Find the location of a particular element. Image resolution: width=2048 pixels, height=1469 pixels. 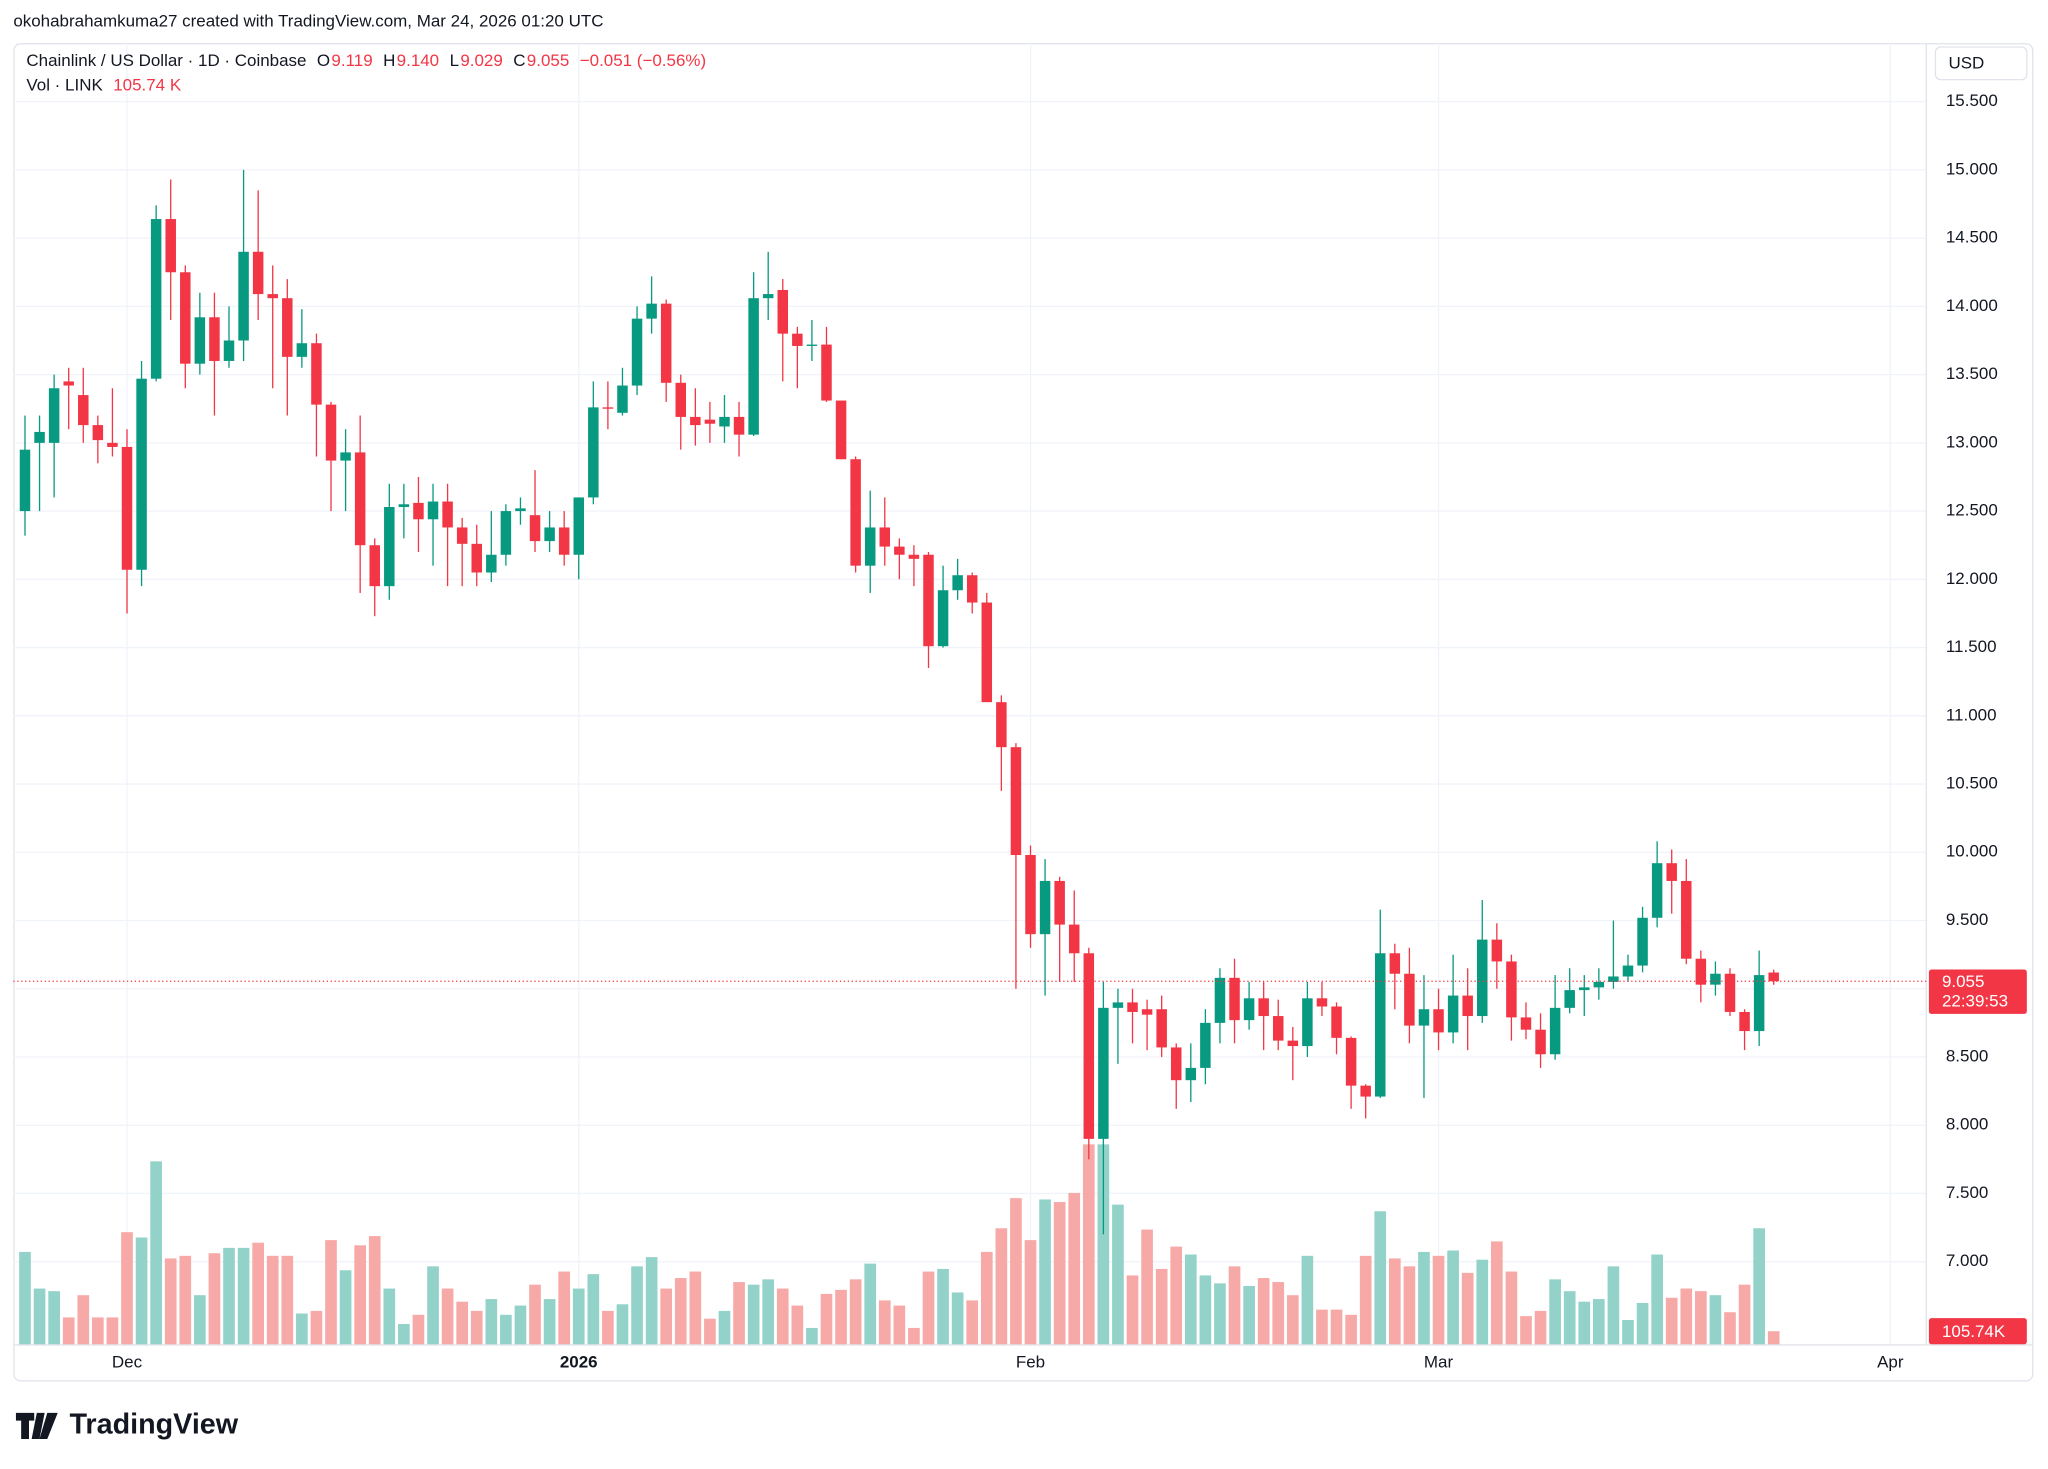

volume-value: 105.74 K is located at coordinates (147, 85).